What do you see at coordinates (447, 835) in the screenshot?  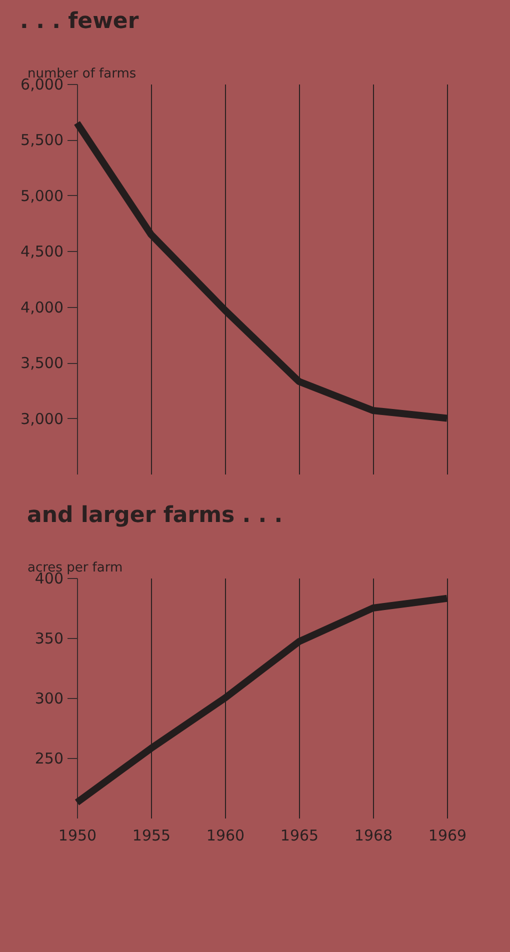 I see `x-tick-label: 1969` at bounding box center [447, 835].